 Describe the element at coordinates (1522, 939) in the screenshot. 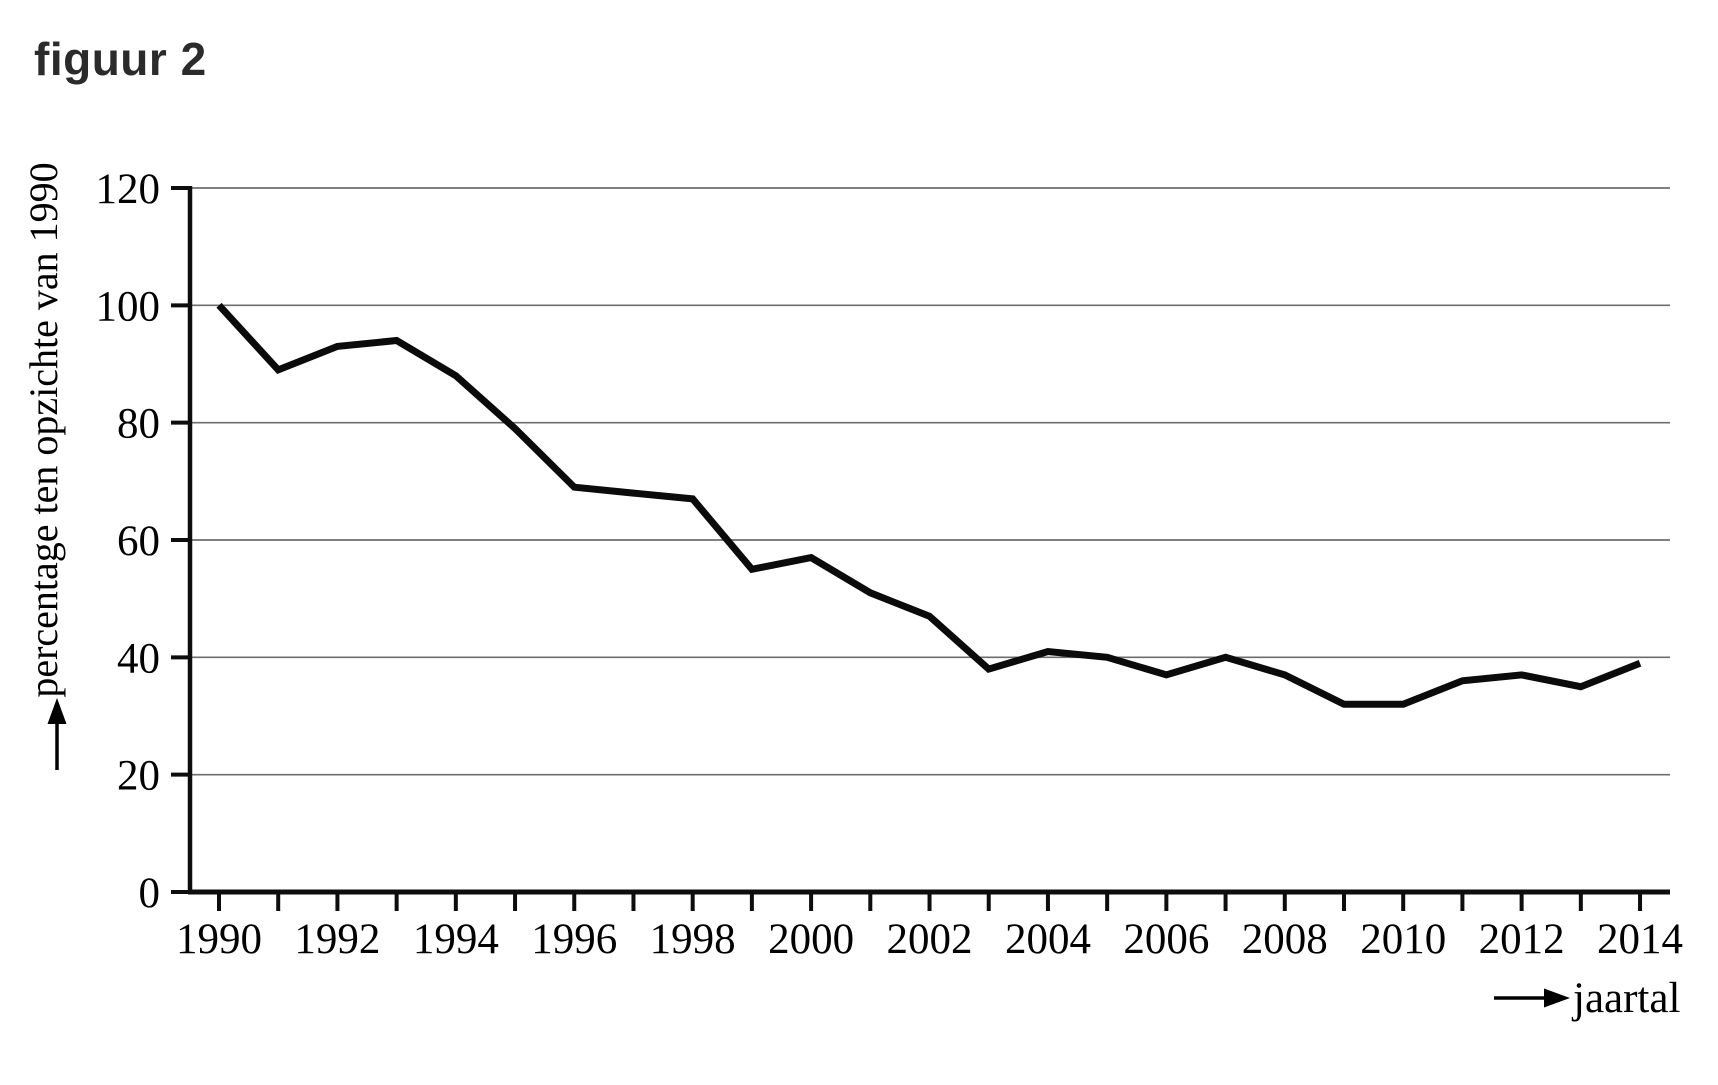

I see `x-tick-label: 2012` at that location.